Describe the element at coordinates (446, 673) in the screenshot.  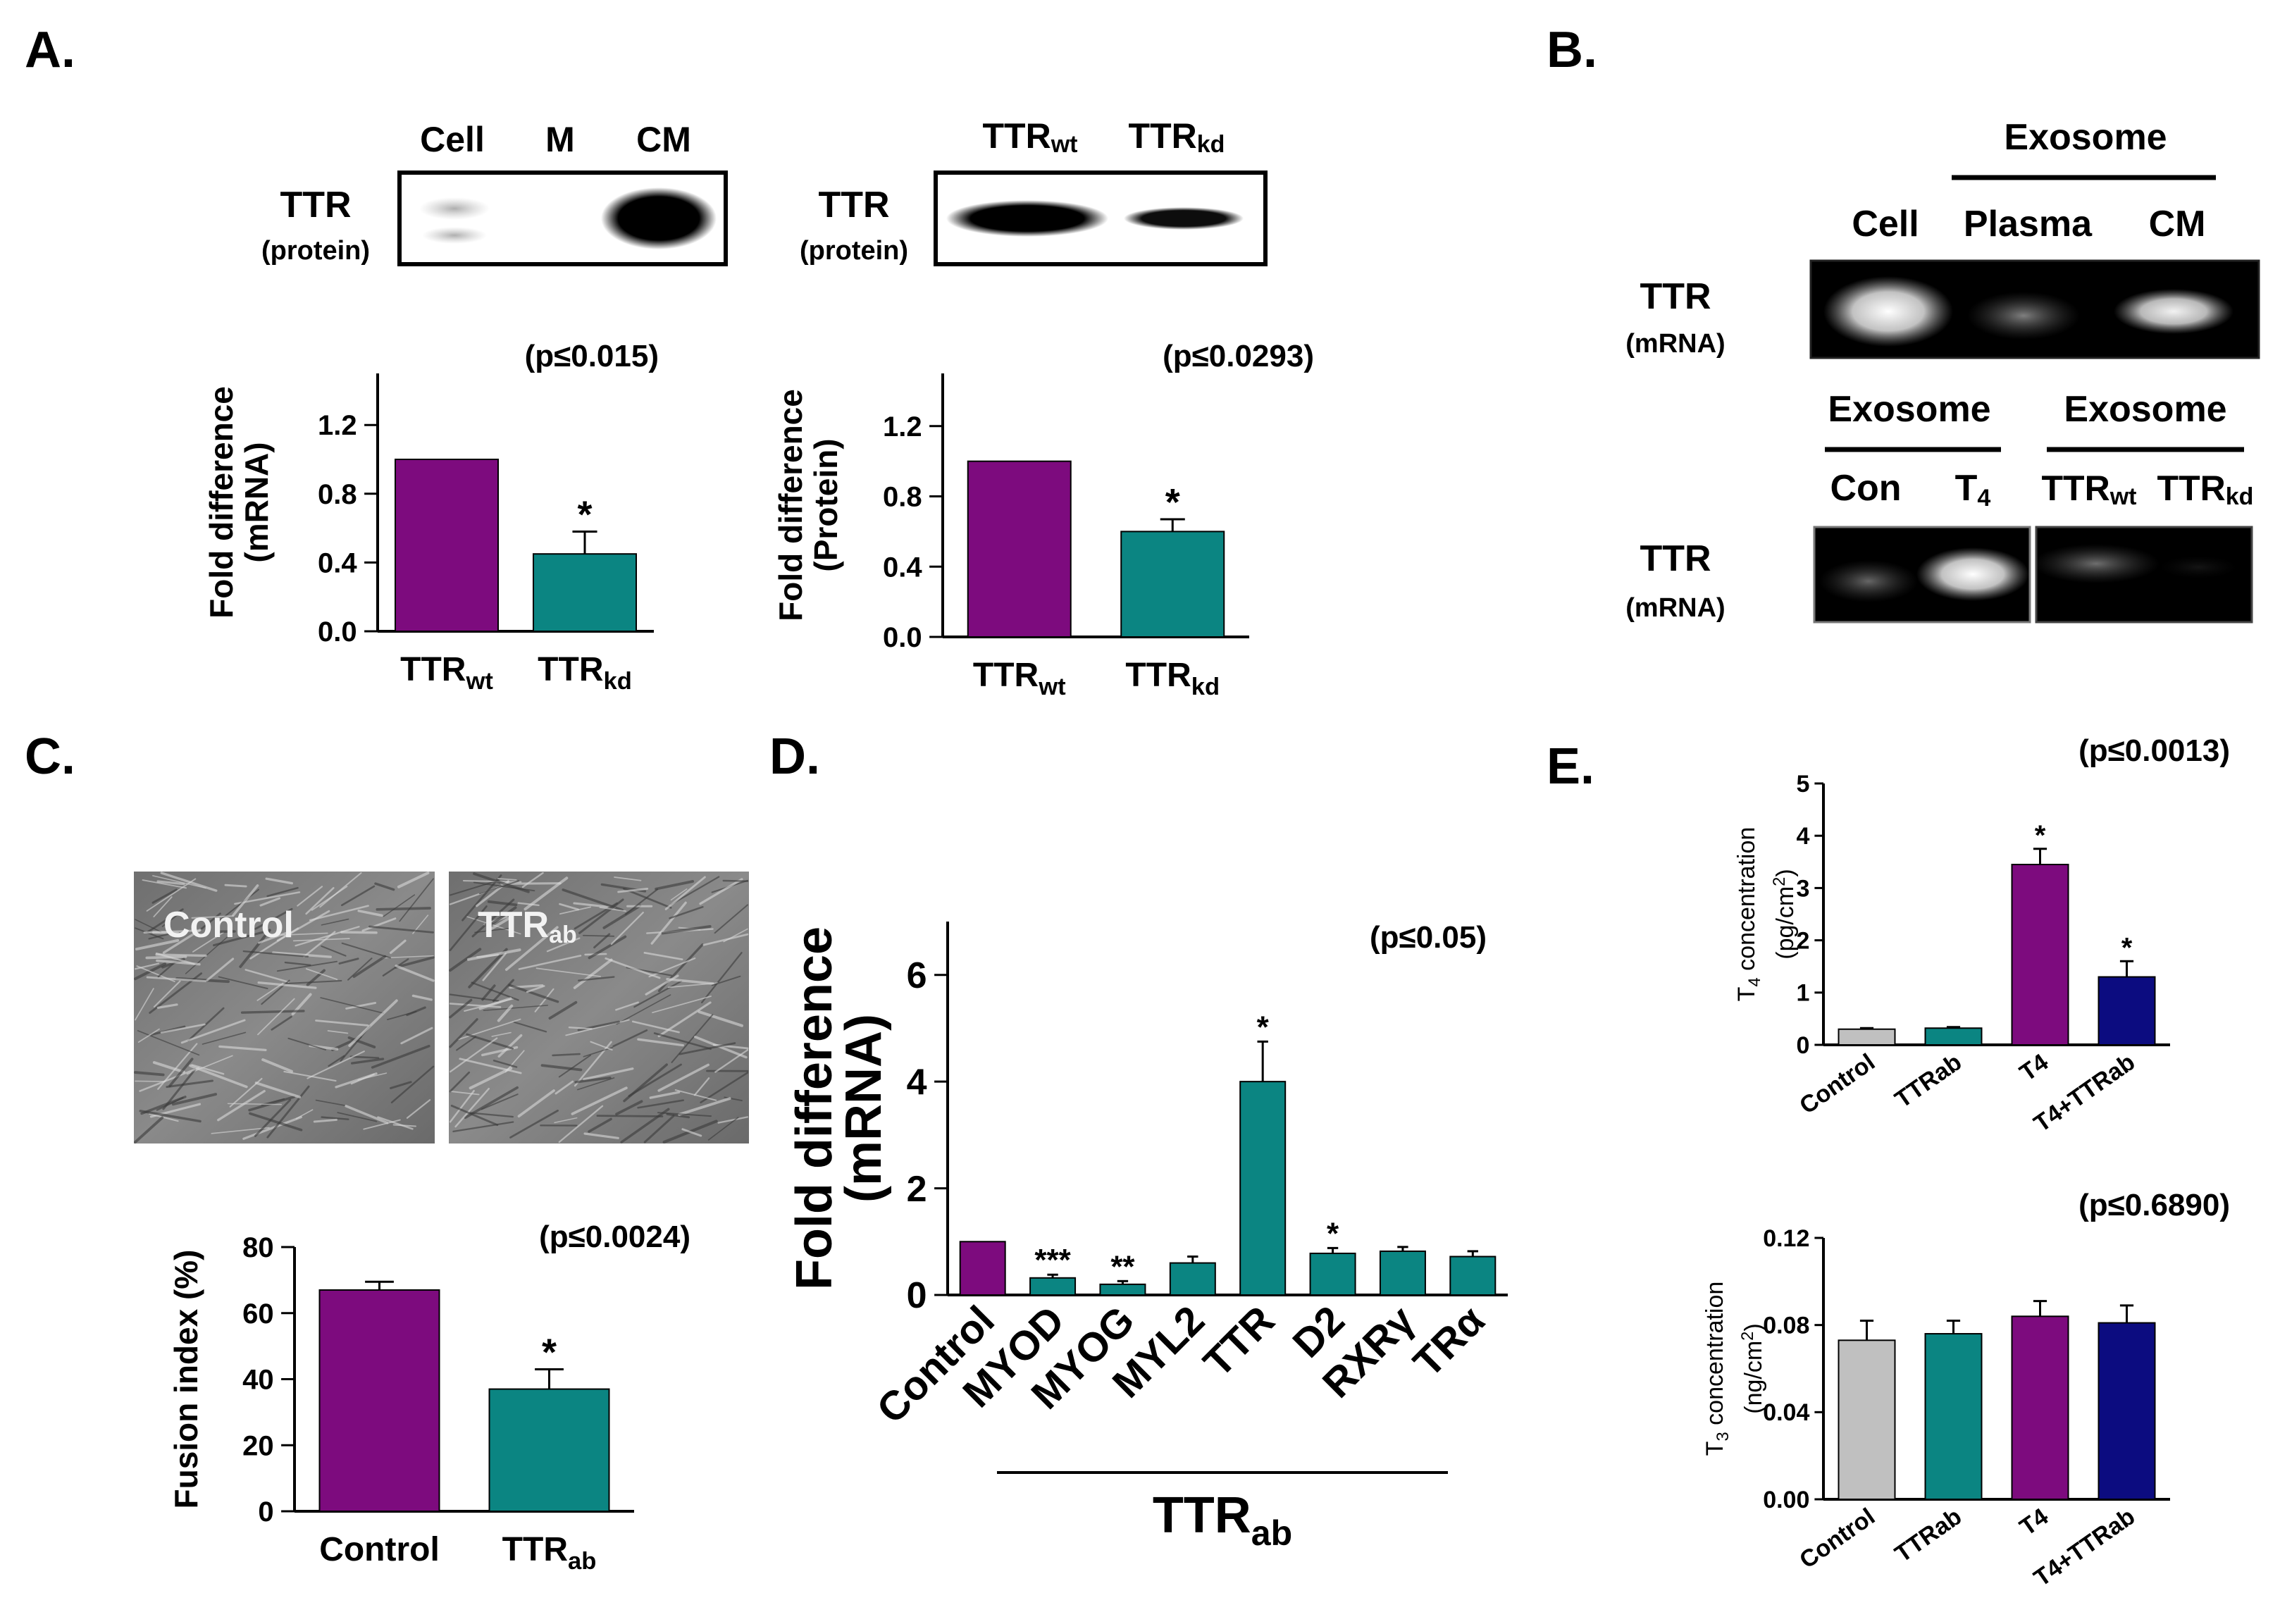
I see `x-tick-label: TTRwt` at that location.